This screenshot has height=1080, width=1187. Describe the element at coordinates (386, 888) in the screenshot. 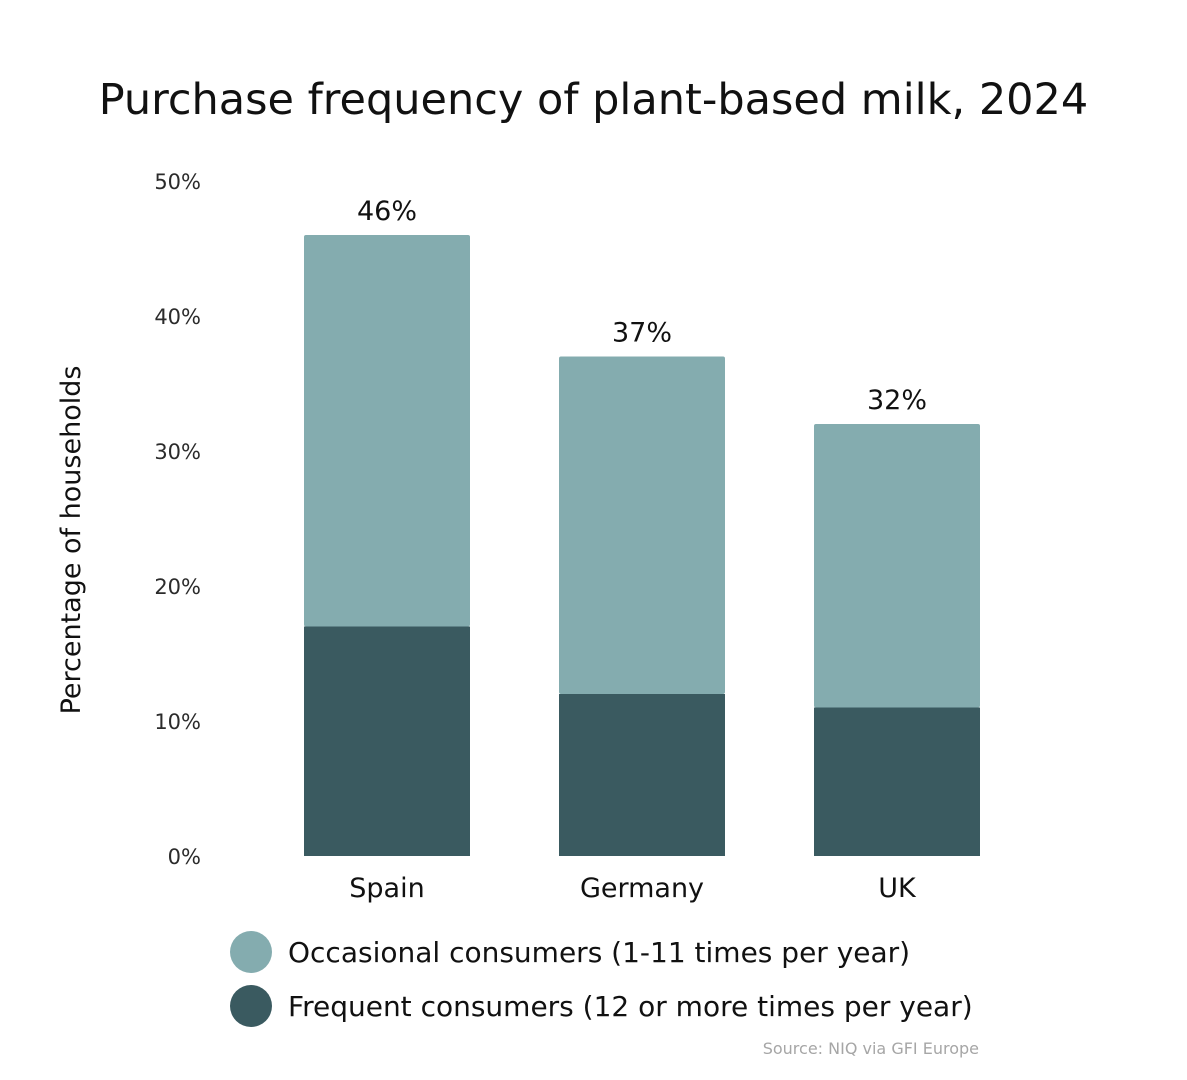

I see `x-tick-label: Spain` at that location.